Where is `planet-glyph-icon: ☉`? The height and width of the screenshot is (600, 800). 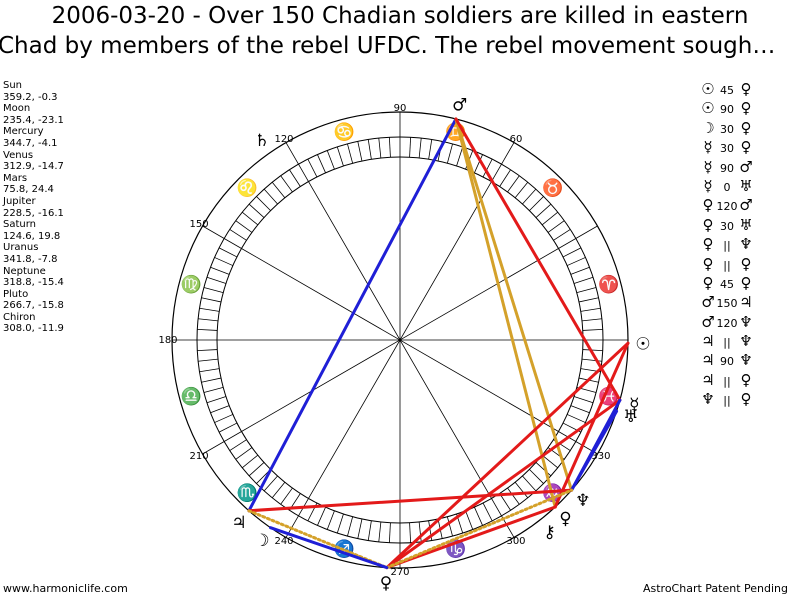
planet-glyph-icon: ☉ is located at coordinates (642, 344).